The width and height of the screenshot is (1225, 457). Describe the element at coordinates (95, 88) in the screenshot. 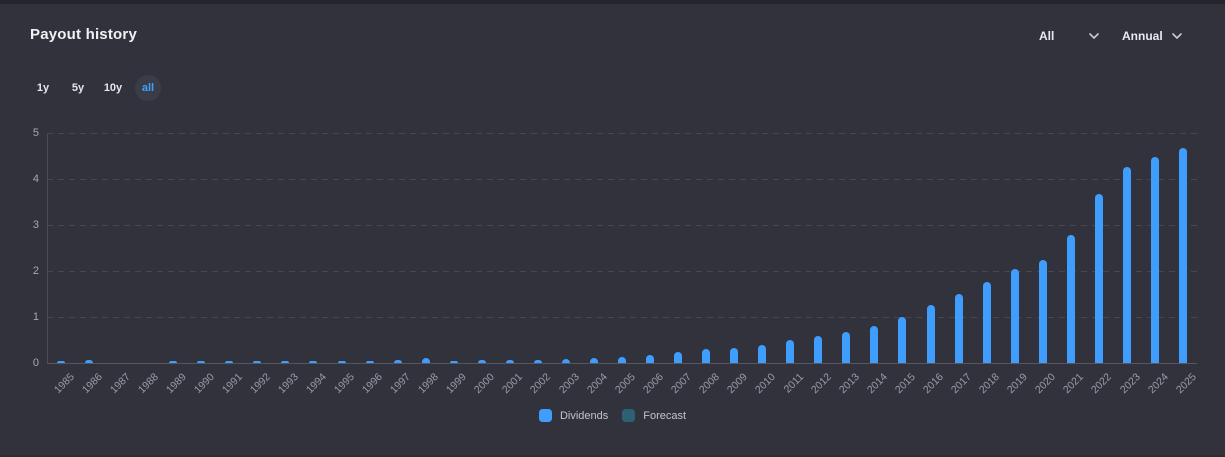

I see `time-range-buttons: 1y 5y 10y all` at that location.